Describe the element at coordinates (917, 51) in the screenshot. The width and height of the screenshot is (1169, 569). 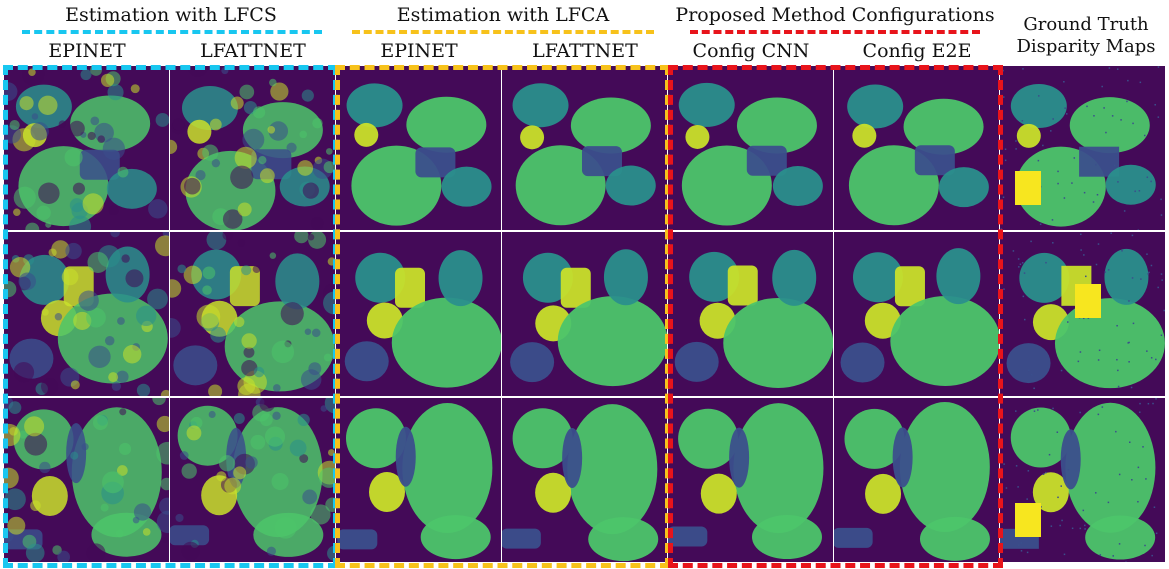
I see `col-title-config-e2e: Config E2E` at that location.